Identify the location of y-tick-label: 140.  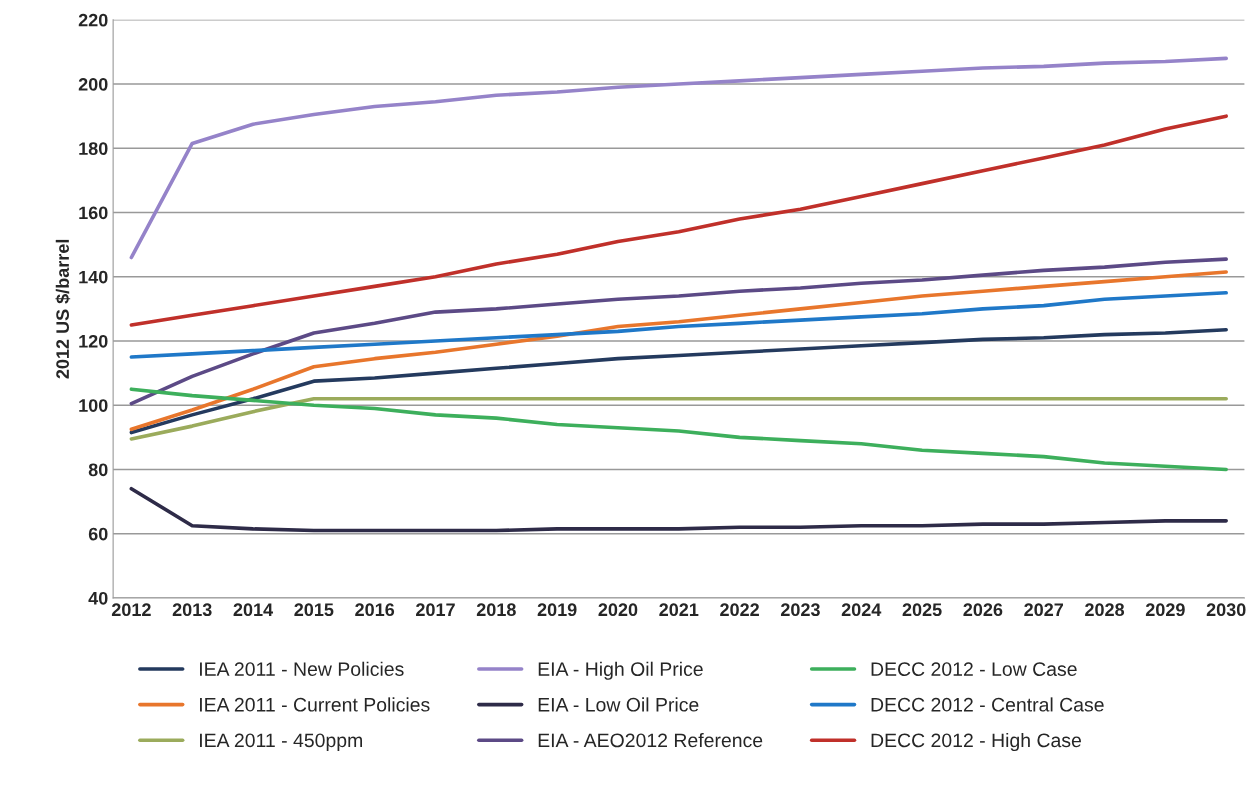
(93, 277).